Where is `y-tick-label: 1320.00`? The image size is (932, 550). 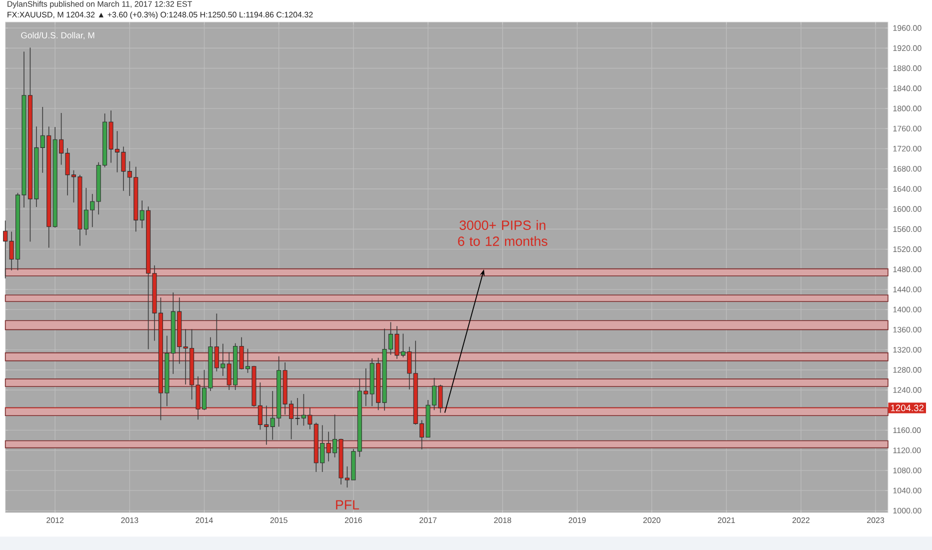
y-tick-label: 1320.00 is located at coordinates (907, 349).